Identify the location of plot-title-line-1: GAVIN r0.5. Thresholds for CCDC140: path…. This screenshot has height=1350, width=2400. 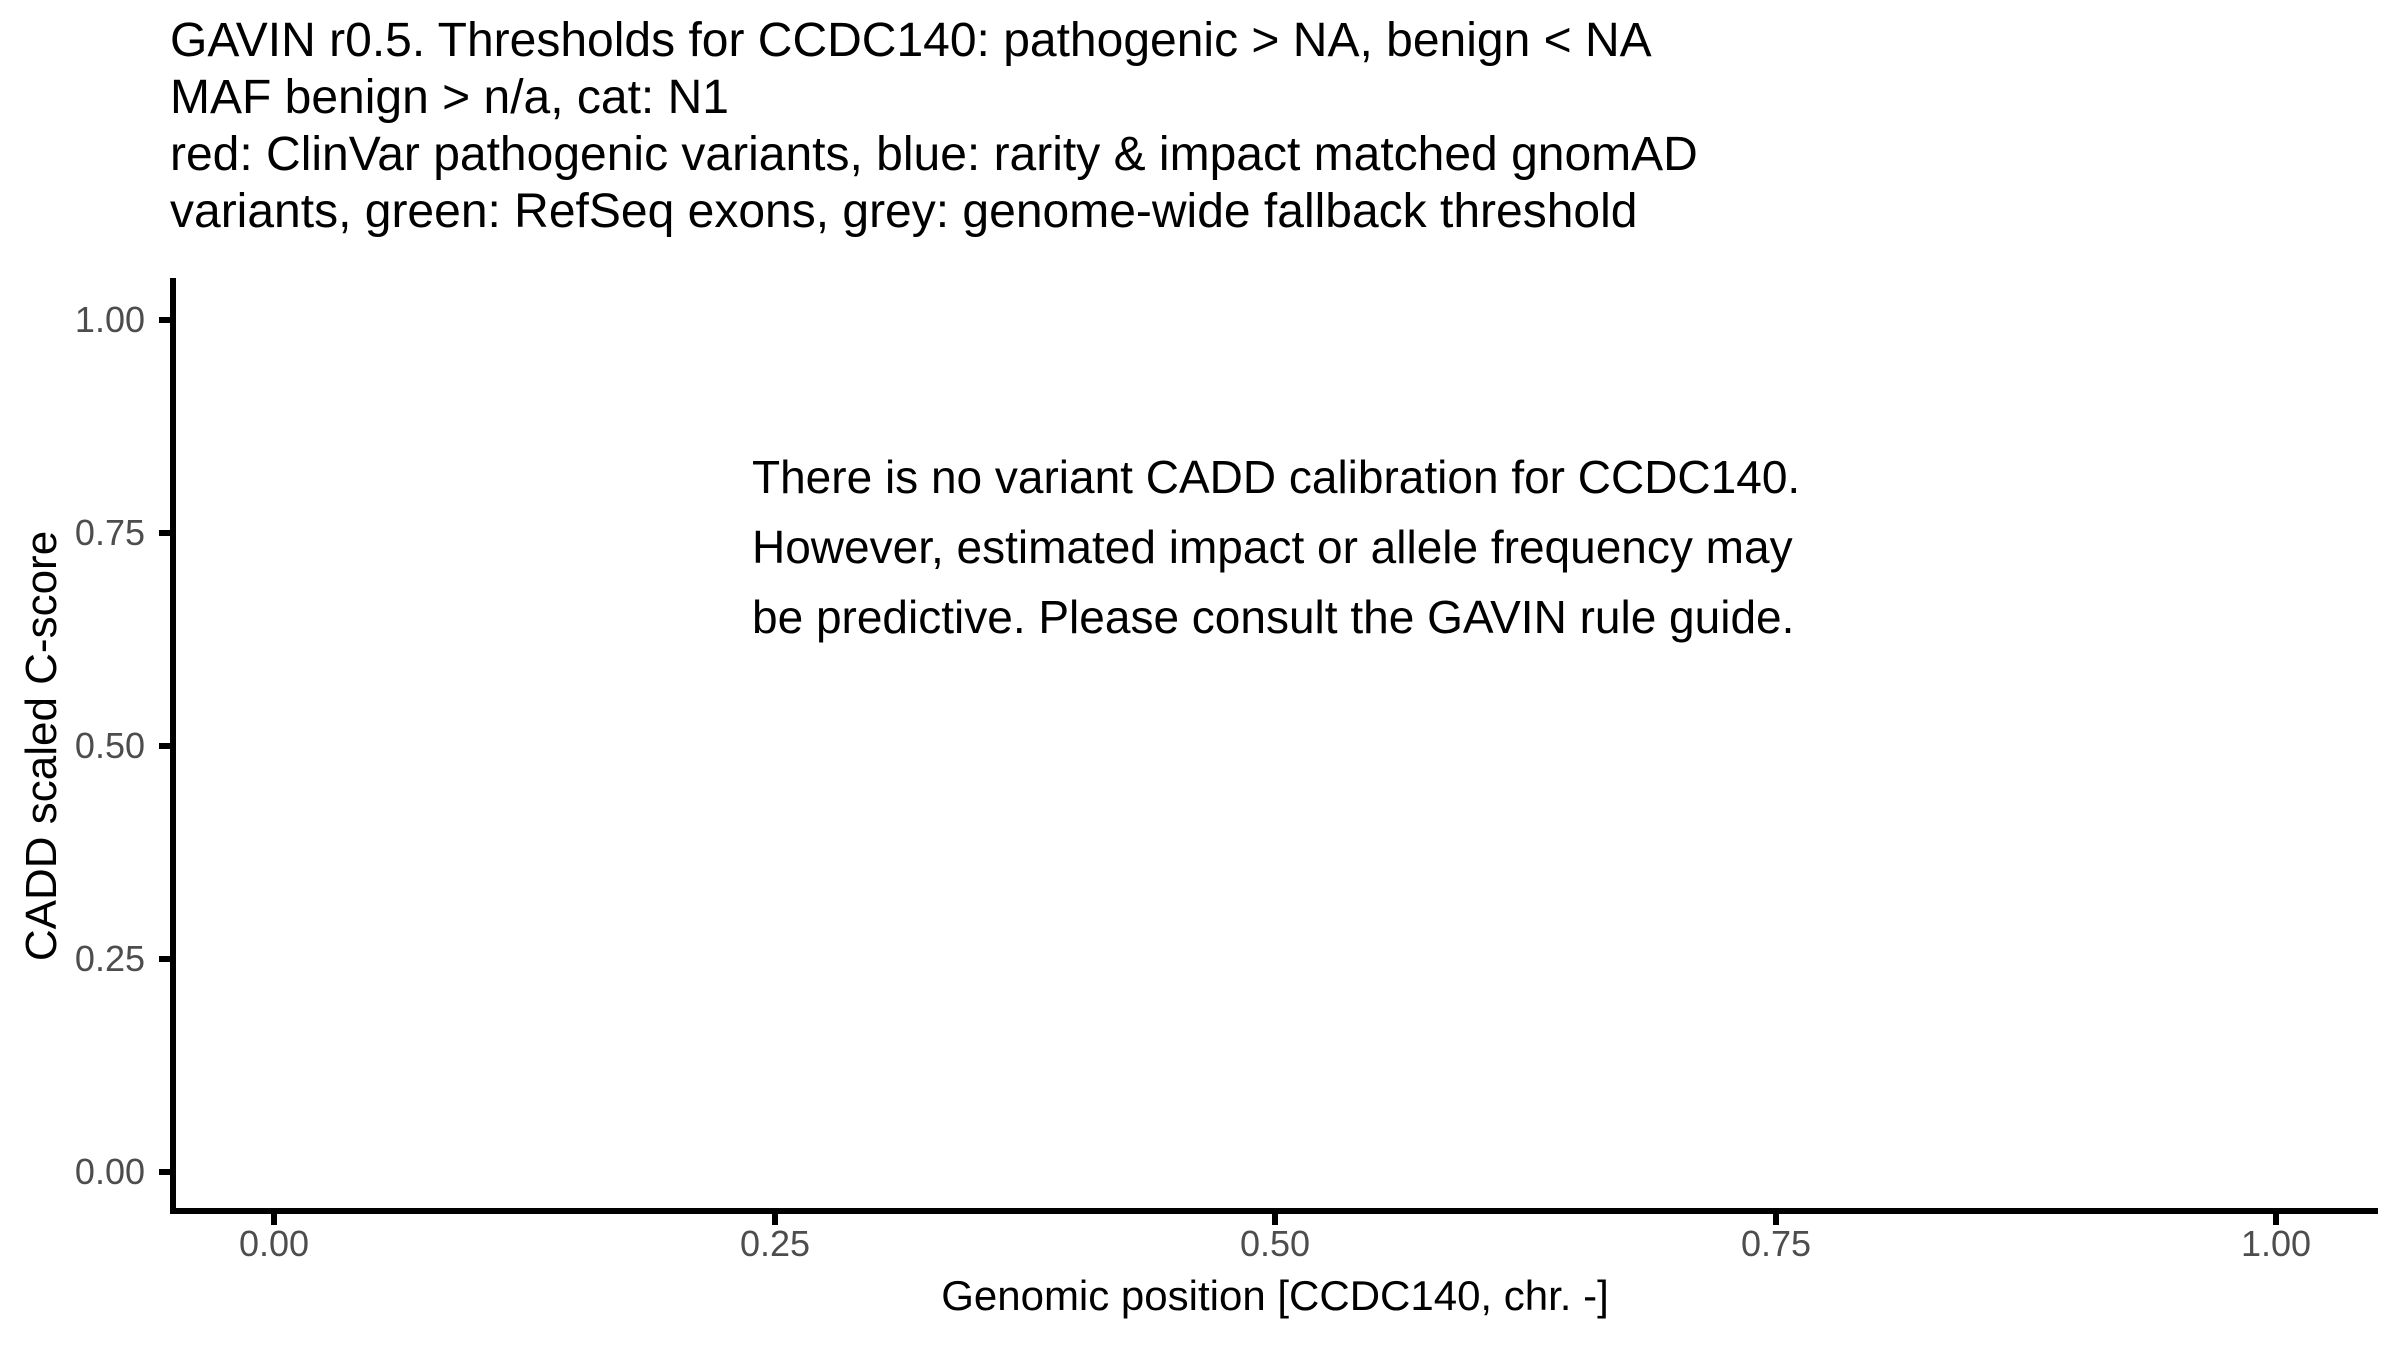
(911, 40).